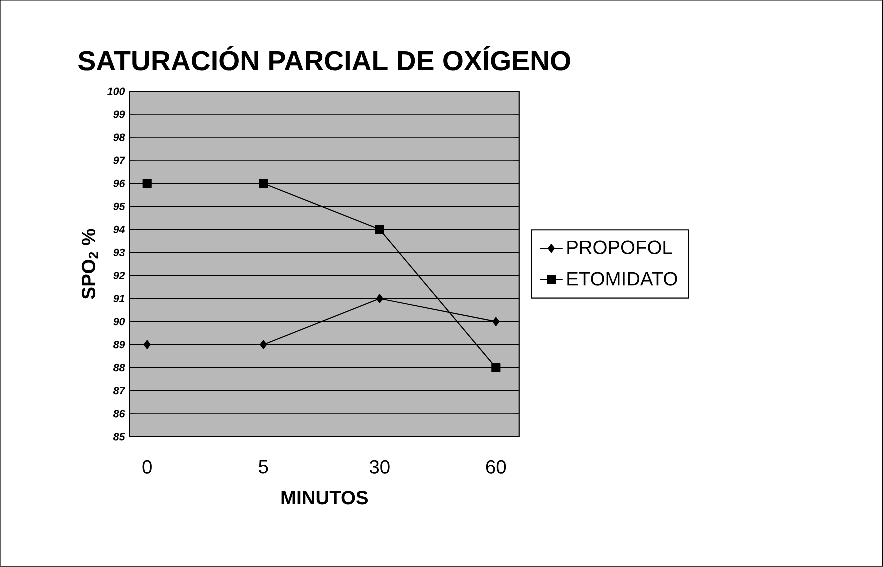 This screenshot has height=567, width=883. Describe the element at coordinates (120, 114) in the screenshot. I see `y-tick-label: 99` at that location.